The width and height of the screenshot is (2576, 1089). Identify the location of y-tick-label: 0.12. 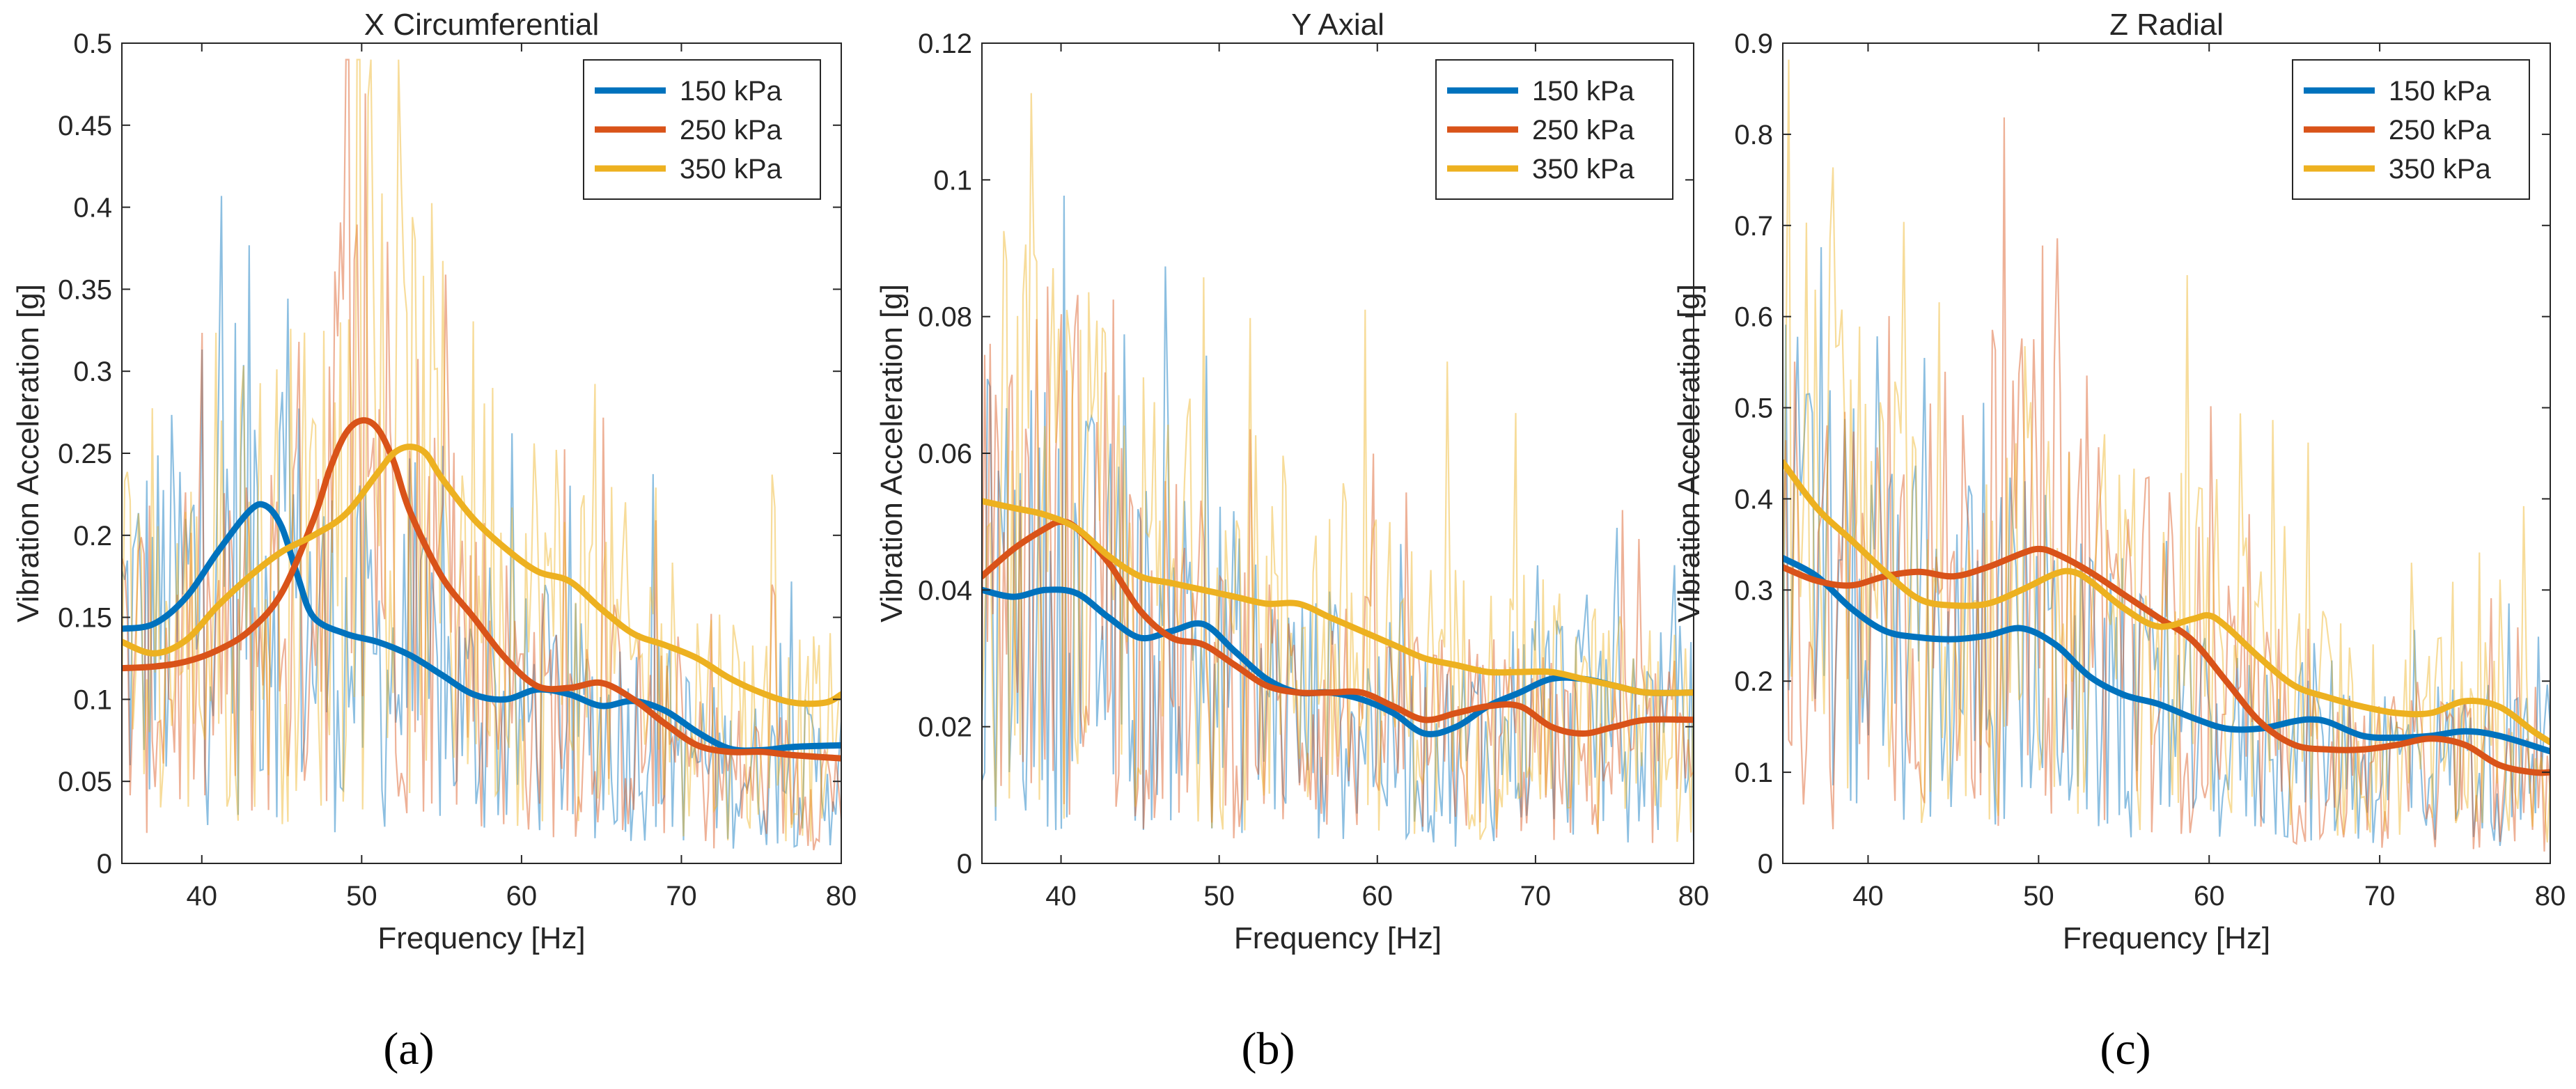
(945, 44).